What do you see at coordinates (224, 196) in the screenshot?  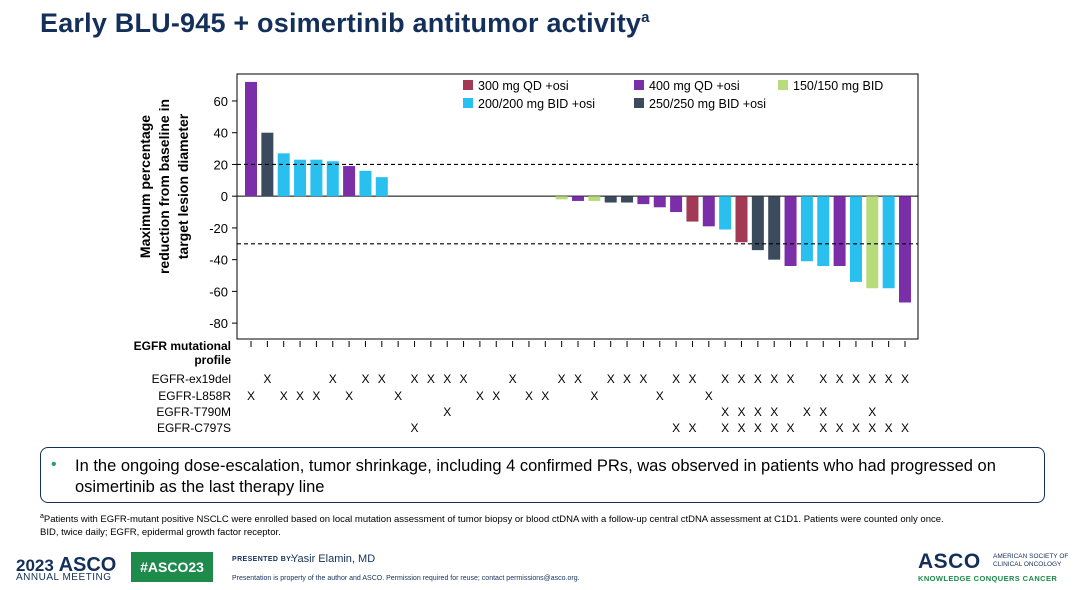 I see `y-tick-label: 0` at bounding box center [224, 196].